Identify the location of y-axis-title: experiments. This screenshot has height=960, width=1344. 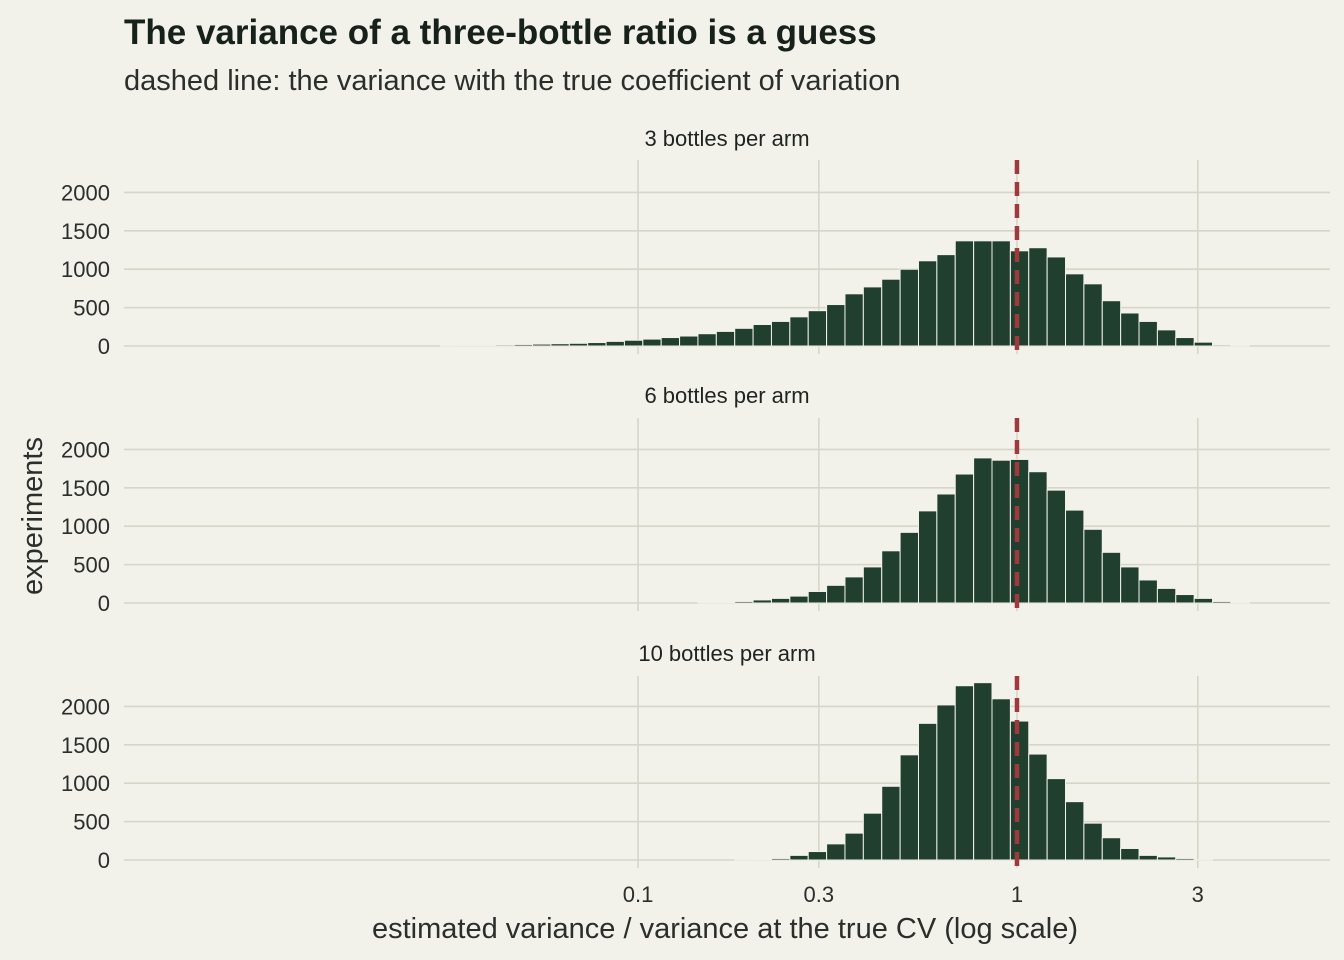
(33, 516).